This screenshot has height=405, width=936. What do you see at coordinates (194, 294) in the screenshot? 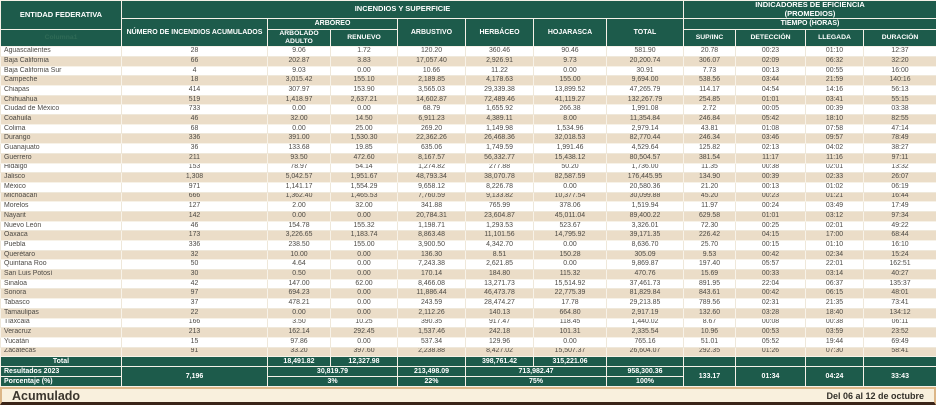
I see `cell-incendios: 97` at bounding box center [194, 294].